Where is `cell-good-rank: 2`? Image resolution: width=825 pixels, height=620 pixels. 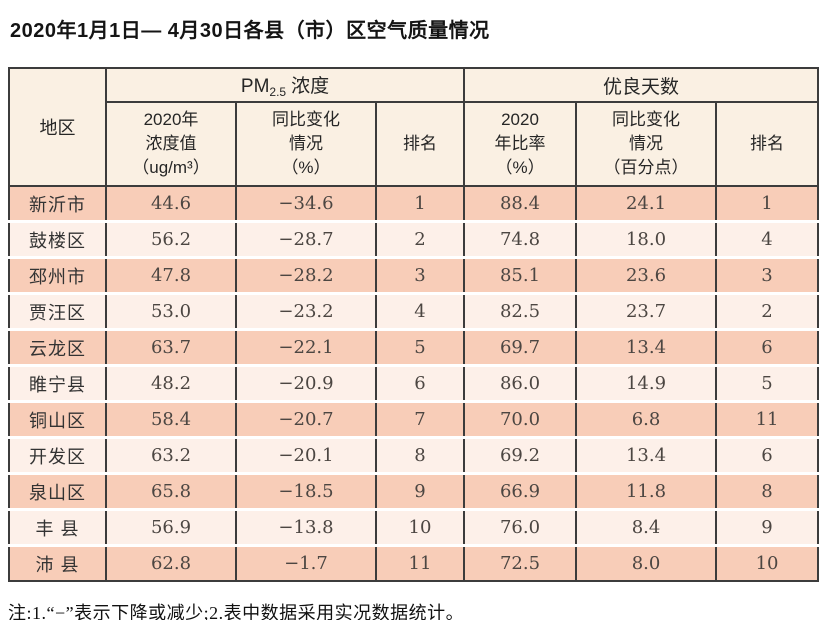
cell-good-rank: 2 is located at coordinates (767, 311).